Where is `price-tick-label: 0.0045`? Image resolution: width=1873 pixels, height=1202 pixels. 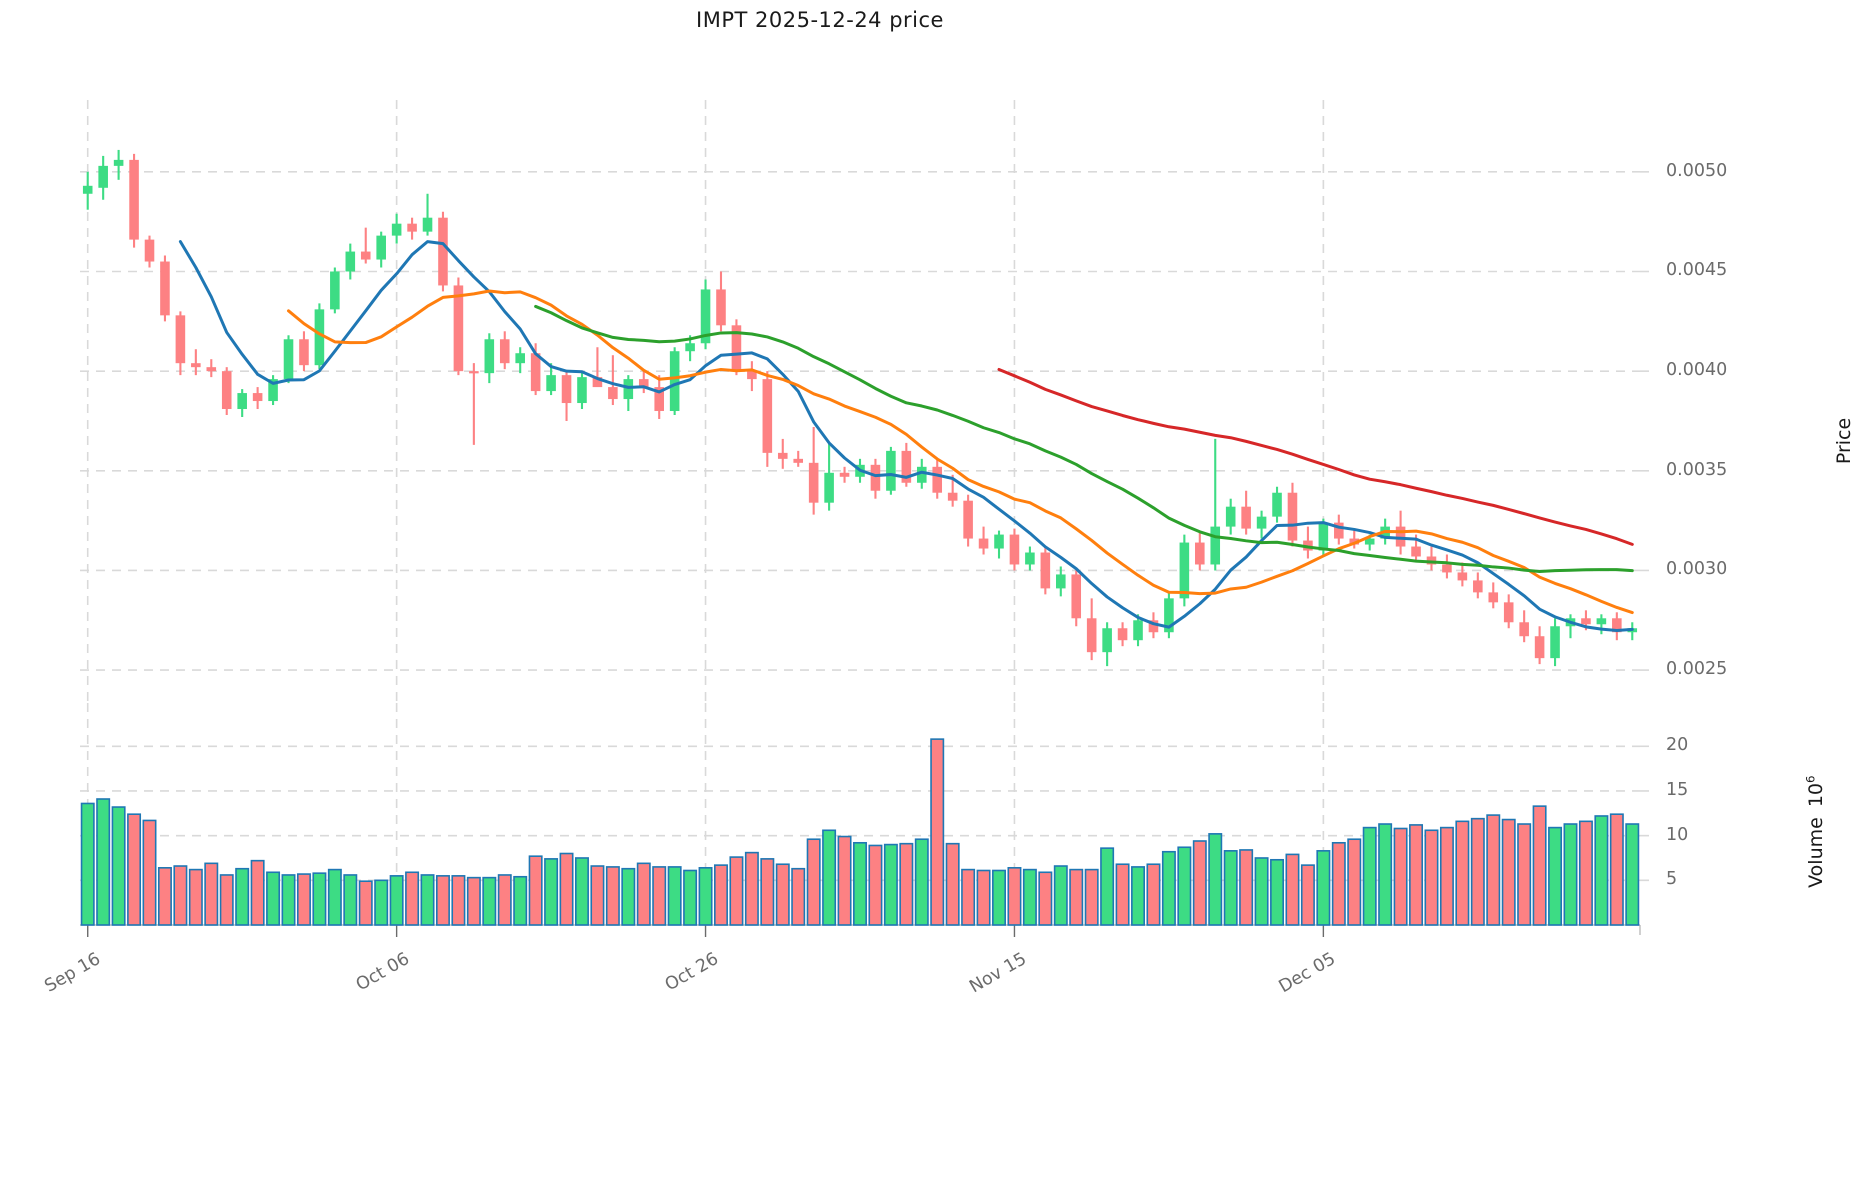
price-tick-label: 0.0045 is located at coordinates (1697, 270).